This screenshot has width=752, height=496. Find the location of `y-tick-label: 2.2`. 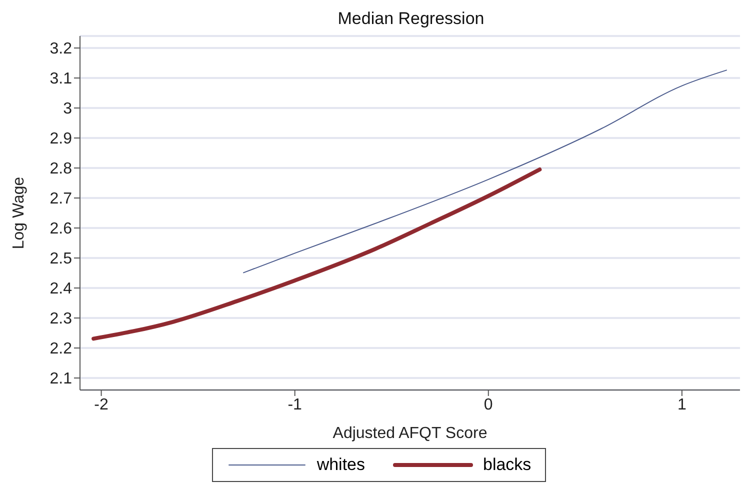

y-tick-label: 2.2 is located at coordinates (61, 349).